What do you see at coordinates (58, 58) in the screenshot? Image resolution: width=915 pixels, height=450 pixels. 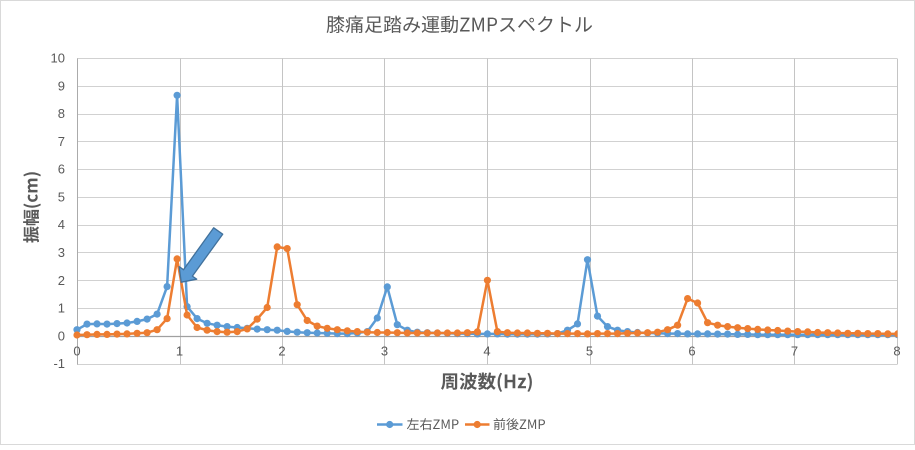 I see `svg-text: 10` at bounding box center [58, 58].